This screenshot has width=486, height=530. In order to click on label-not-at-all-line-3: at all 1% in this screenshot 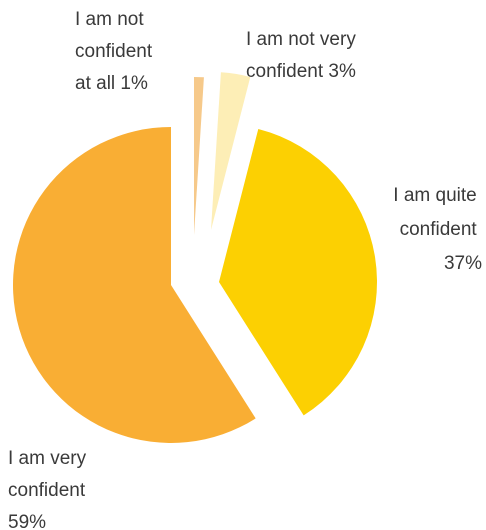, I will do `click(111, 83)`.